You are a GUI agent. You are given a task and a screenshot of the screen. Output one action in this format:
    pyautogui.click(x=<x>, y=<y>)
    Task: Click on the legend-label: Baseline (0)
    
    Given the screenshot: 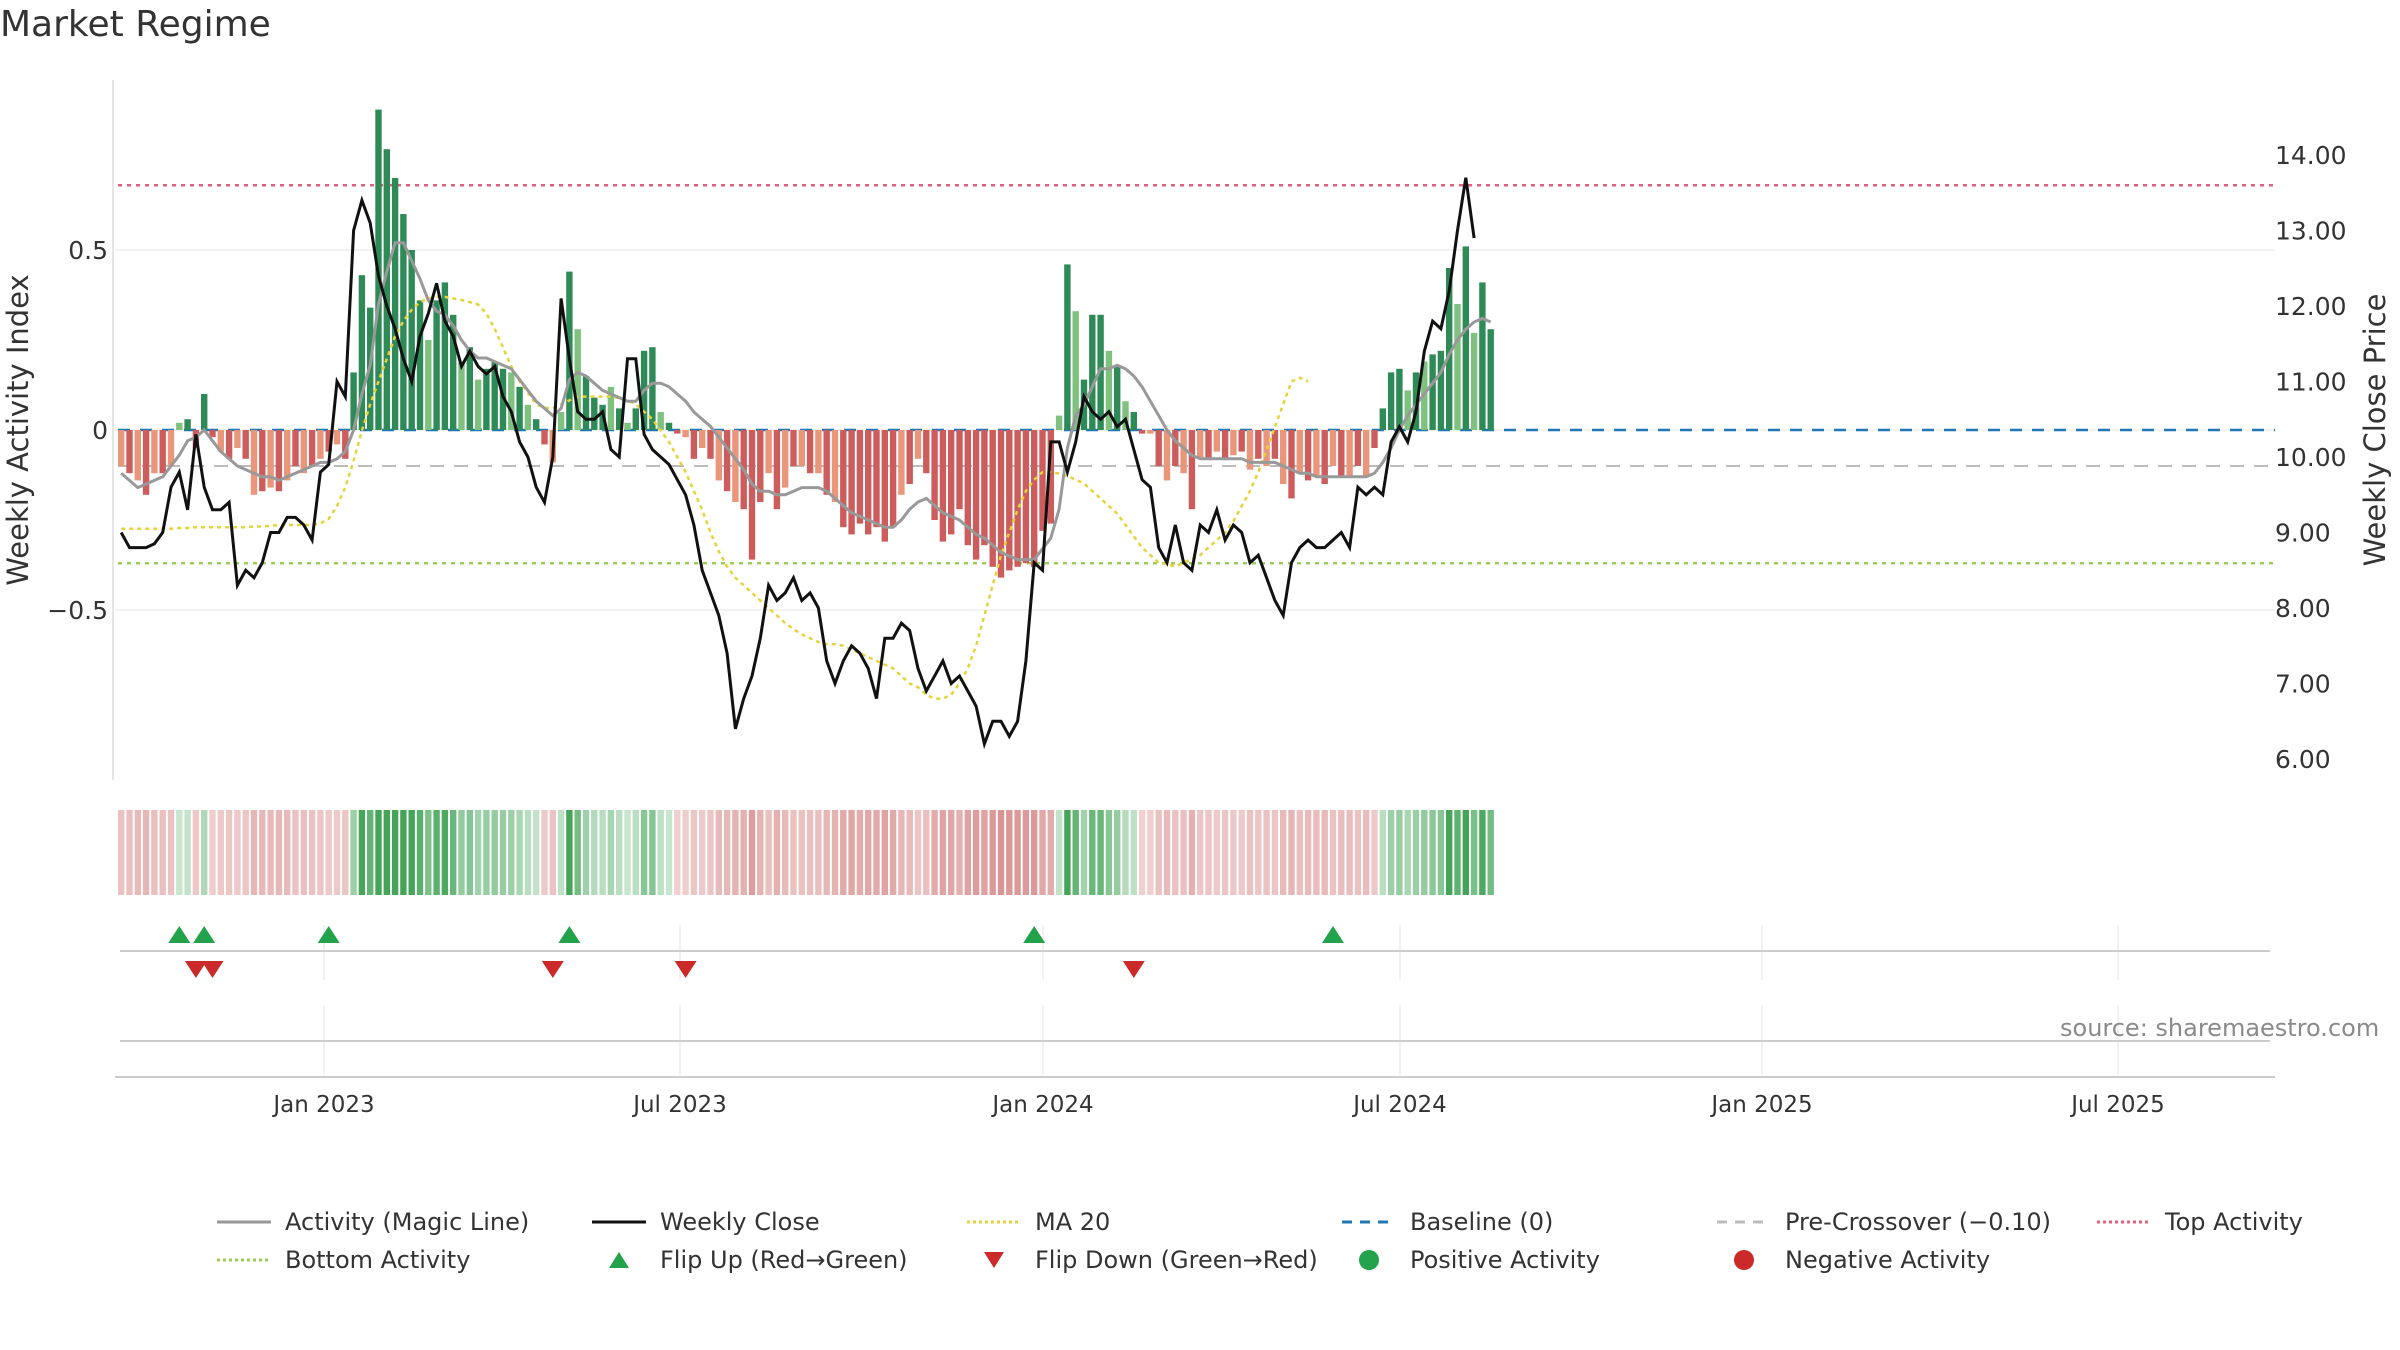 What is the action you would take?
    pyautogui.click(x=1482, y=1222)
    